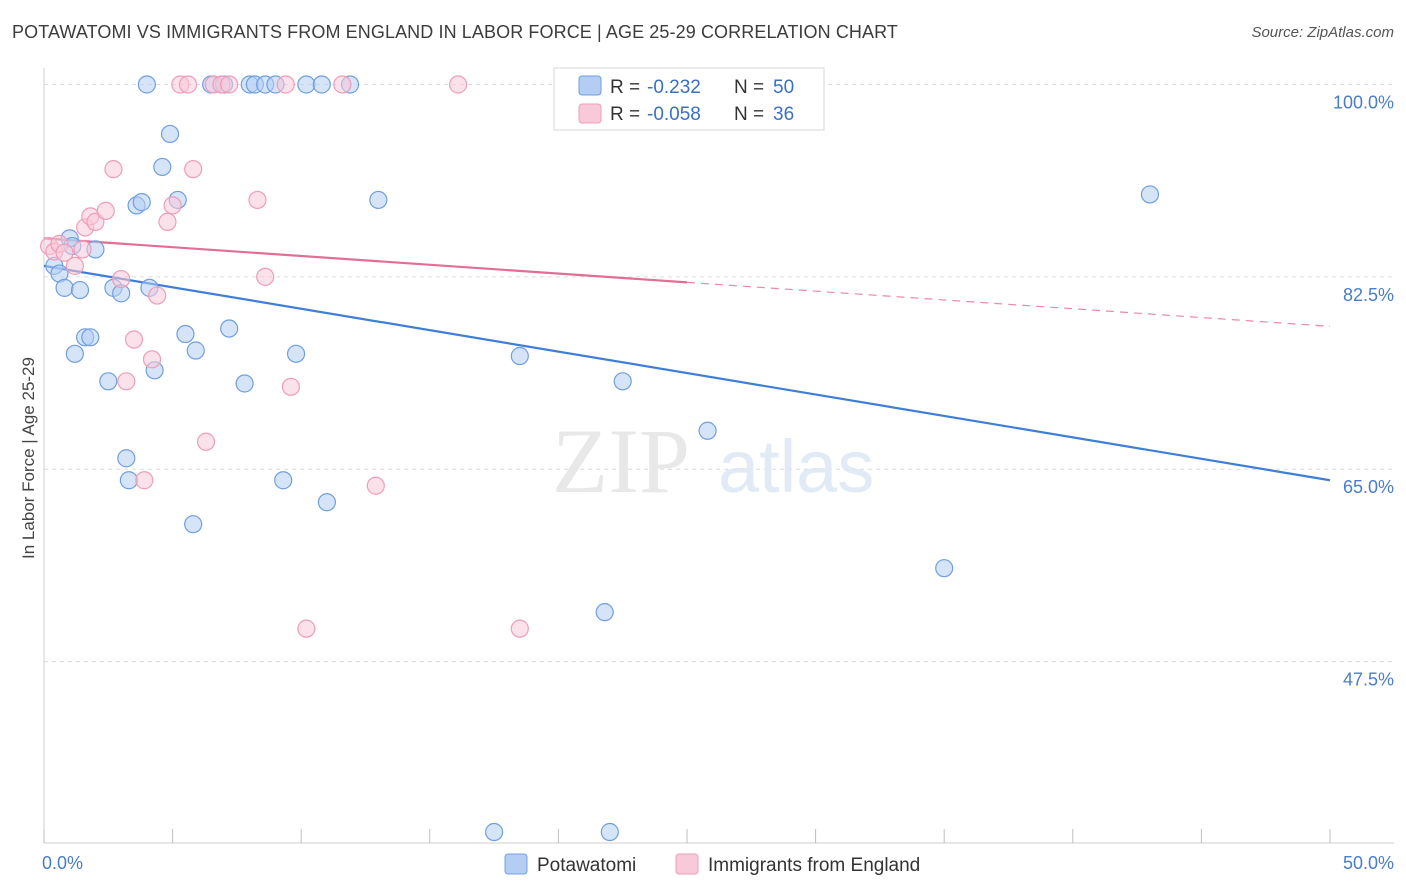 This screenshot has width=1406, height=892. What do you see at coordinates (1363, 390) in the screenshot?
I see `y-tick-labels: 100.0% 82.5% 65.0% 47.5%` at bounding box center [1363, 390].